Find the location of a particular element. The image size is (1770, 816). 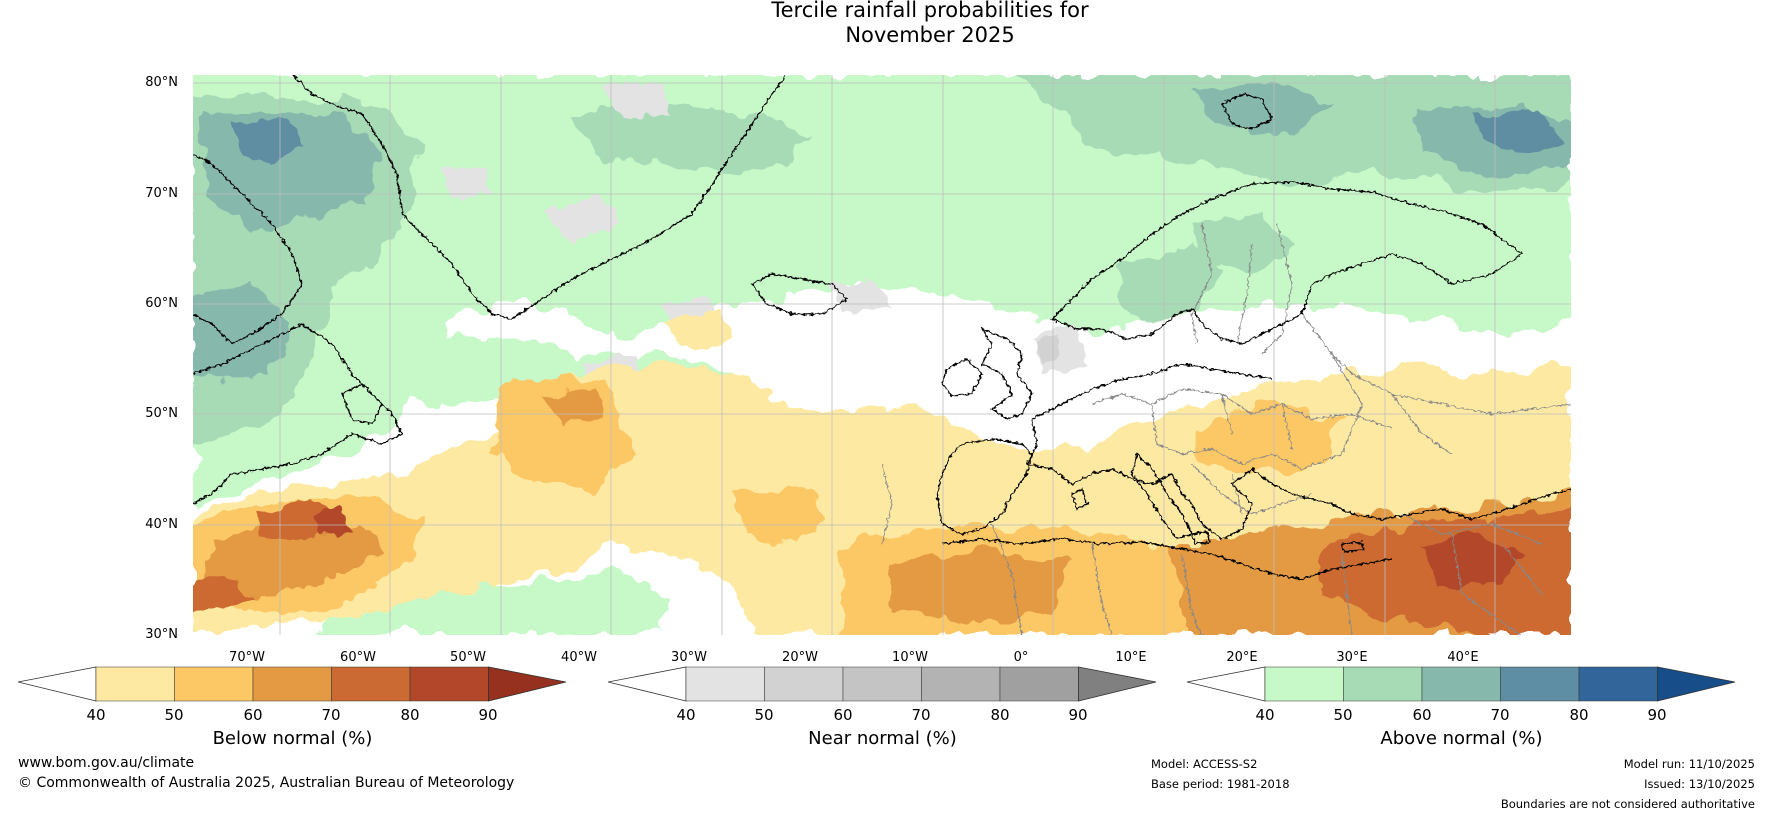

colorbar-below is located at coordinates (292, 684).